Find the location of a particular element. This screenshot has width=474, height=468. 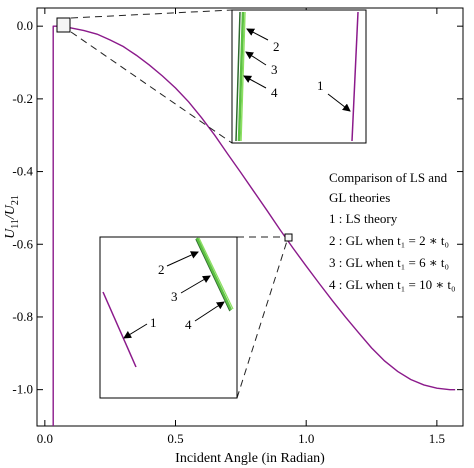

x-axis-label: Incident Angle (in Radian) is located at coordinates (250, 458).